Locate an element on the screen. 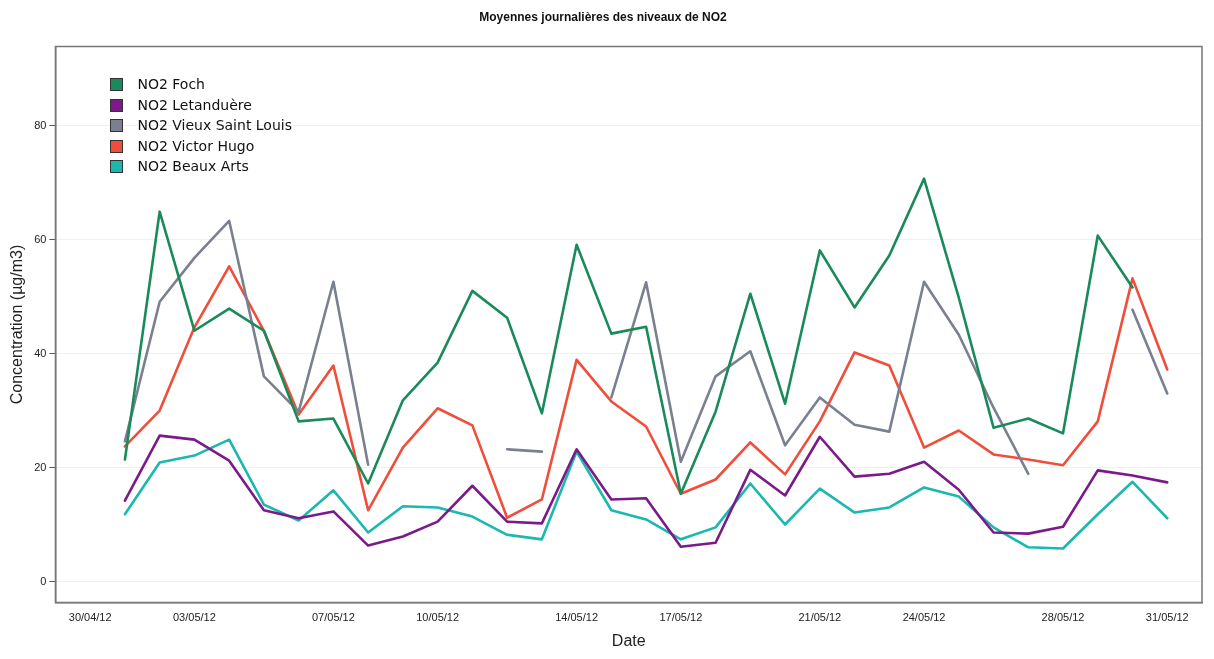 The height and width of the screenshot is (659, 1214). y-tick-label: 40 is located at coordinates (40, 352).